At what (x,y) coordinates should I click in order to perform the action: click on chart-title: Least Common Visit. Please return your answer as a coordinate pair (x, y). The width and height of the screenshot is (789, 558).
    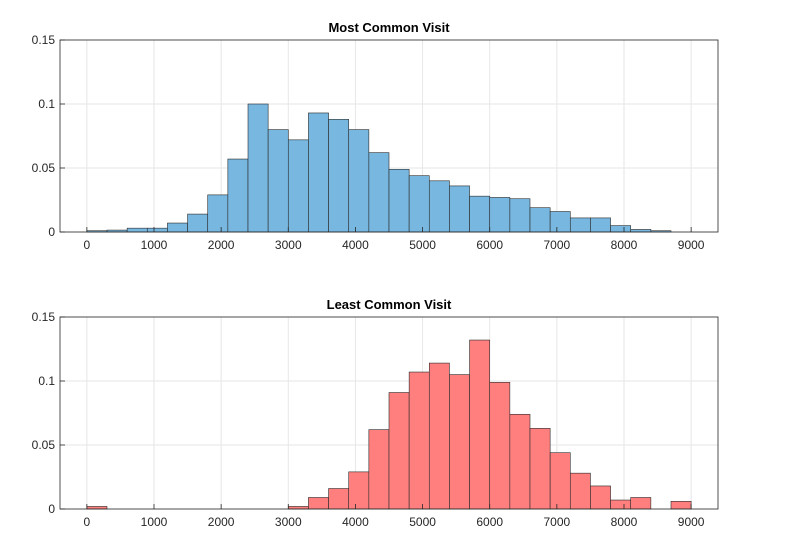
    Looking at the image, I should click on (389, 304).